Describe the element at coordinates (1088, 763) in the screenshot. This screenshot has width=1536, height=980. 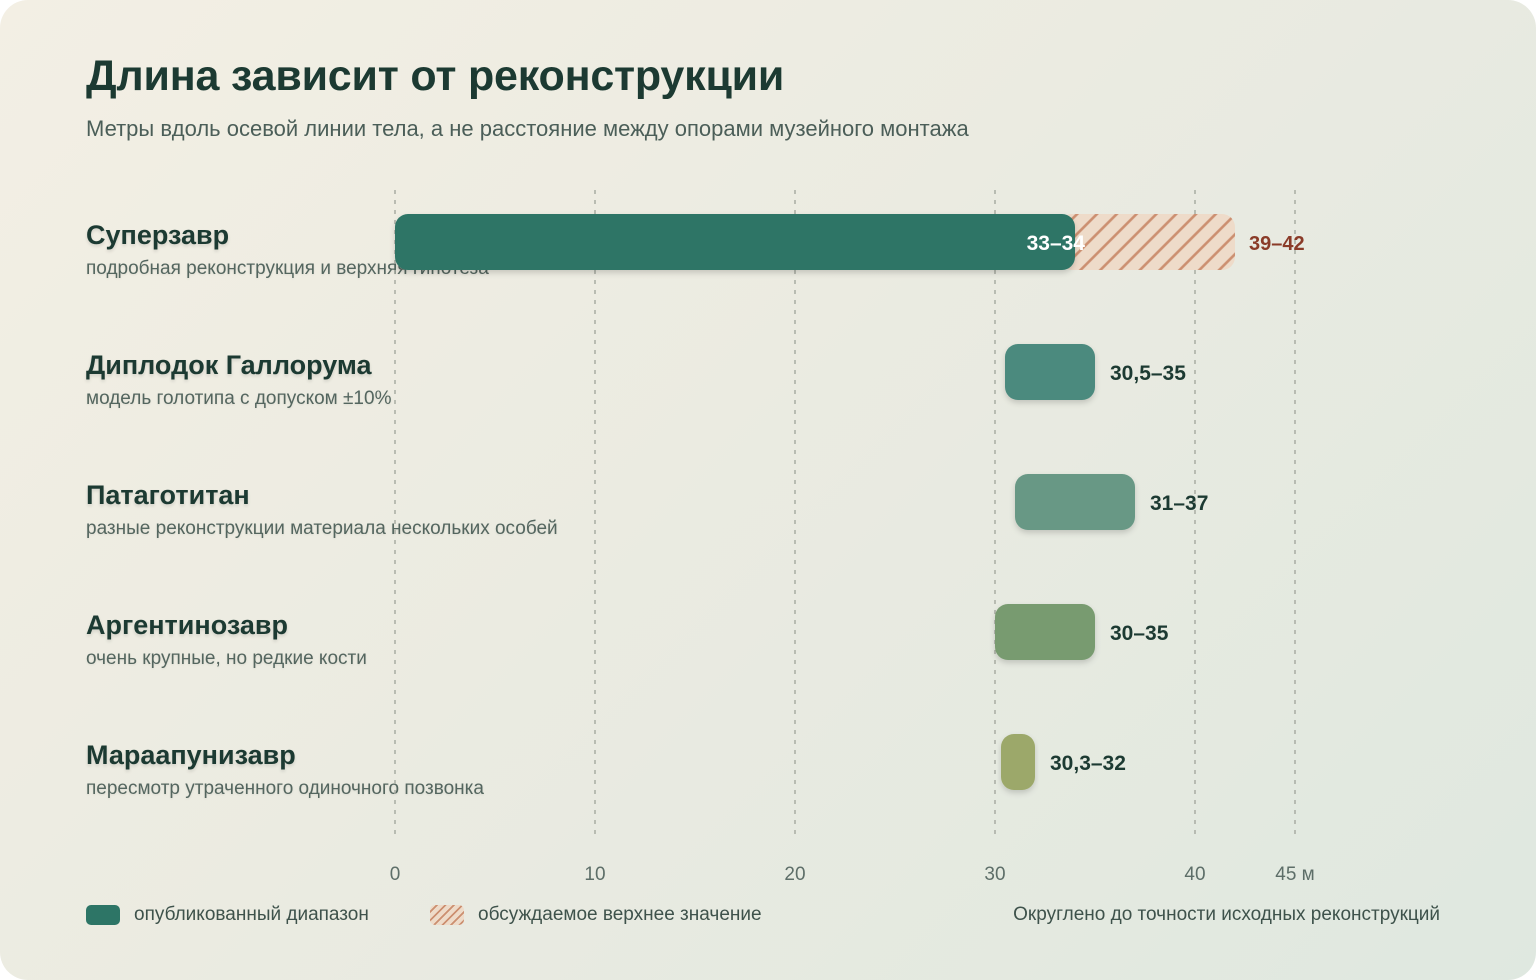
I see `data-label: 30,3–32` at that location.